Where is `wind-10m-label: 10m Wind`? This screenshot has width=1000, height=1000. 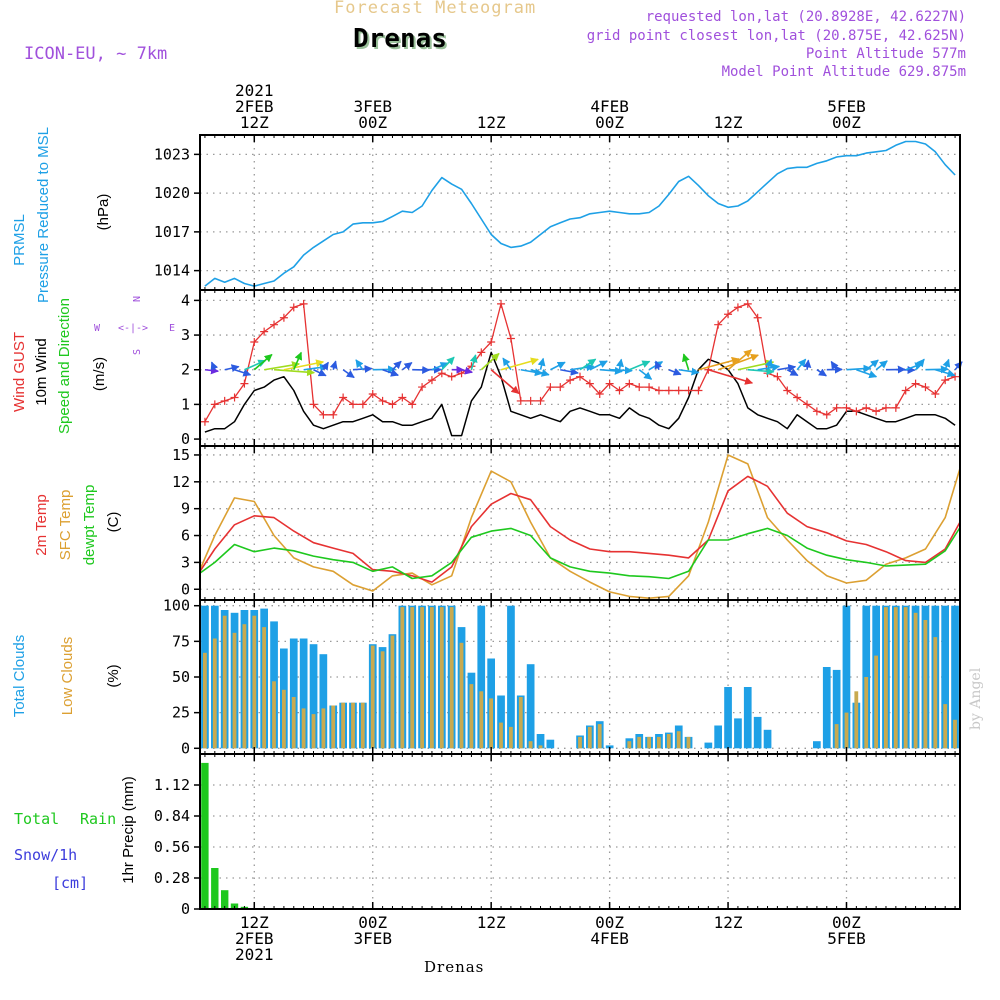
wind-10m-label: 10m Wind is located at coordinates (41, 372).